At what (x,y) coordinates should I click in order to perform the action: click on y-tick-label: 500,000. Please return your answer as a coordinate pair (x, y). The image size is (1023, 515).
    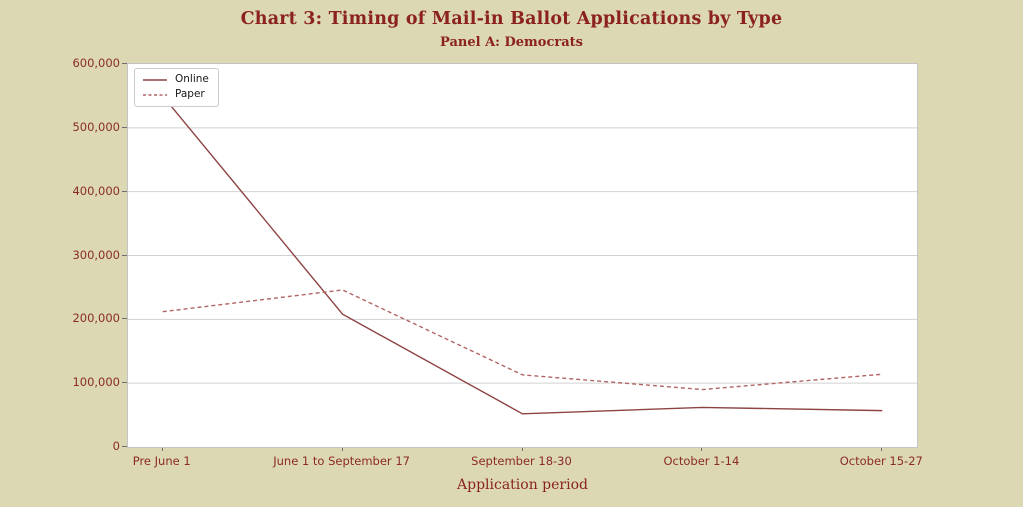
    Looking at the image, I should click on (96, 126).